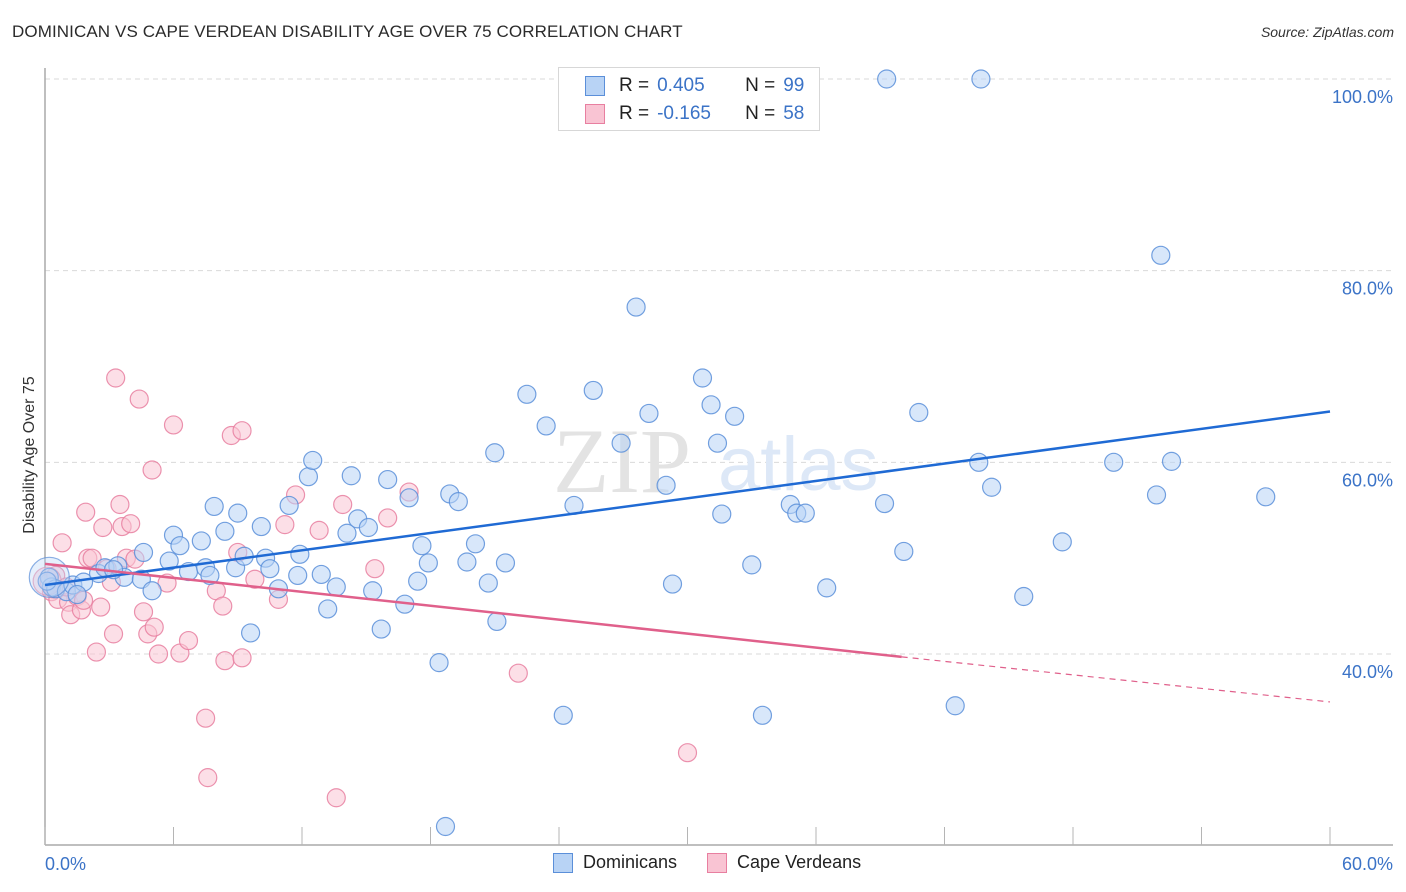 This screenshot has width=1406, height=892. I want to click on dominican-point-cluster, so click(49, 577).